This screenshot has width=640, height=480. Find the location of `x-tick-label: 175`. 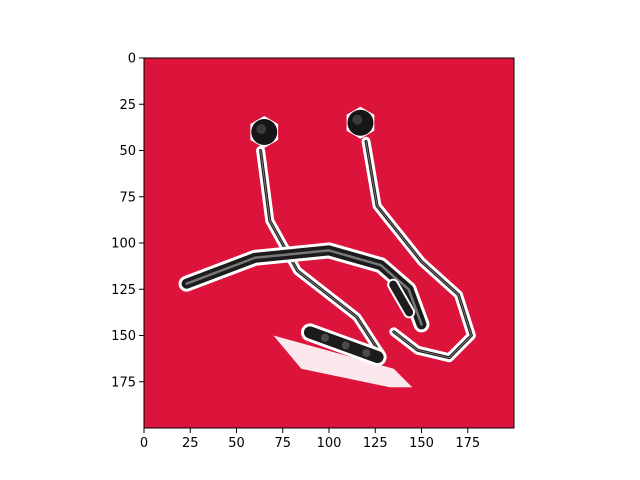

x-tick-label: 175 is located at coordinates (467, 443).